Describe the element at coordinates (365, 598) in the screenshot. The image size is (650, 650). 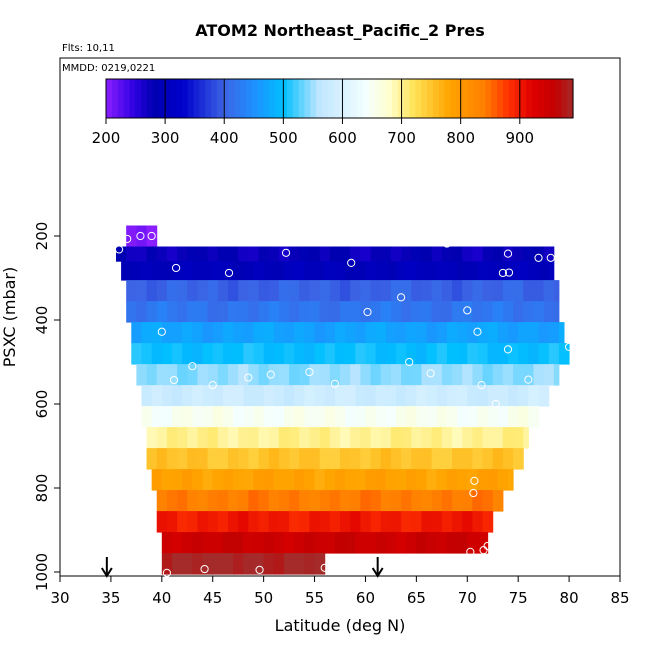
I see `x-tick-label: 60` at that location.